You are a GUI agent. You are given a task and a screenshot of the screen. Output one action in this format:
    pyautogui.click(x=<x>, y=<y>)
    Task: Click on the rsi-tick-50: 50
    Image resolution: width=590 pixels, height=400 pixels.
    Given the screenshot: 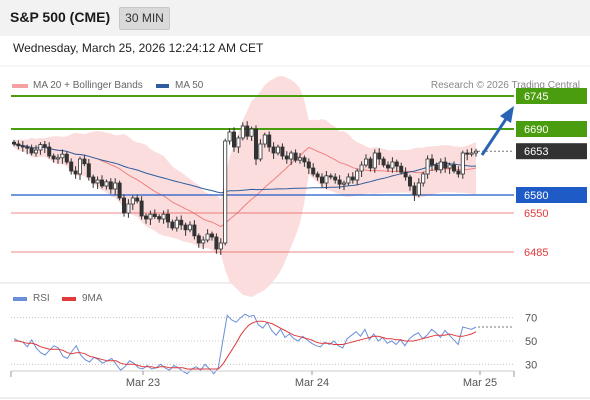 What is the action you would take?
    pyautogui.click(x=531, y=342)
    